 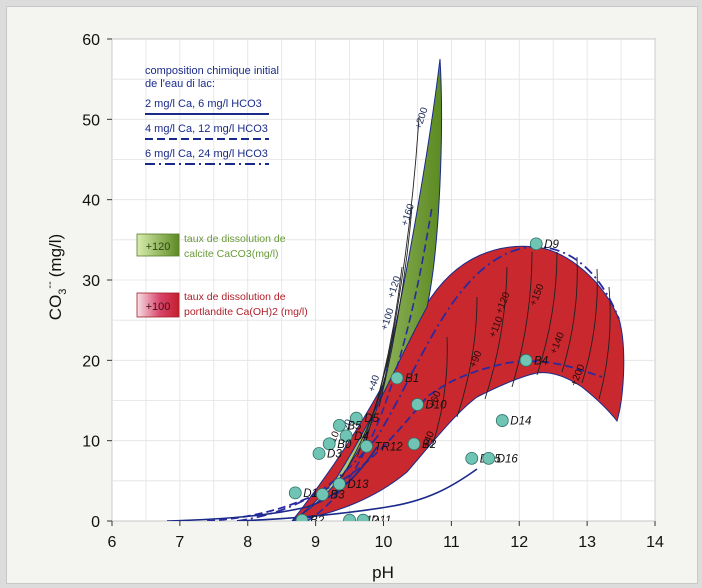 What do you see at coordinates (95, 522) in the screenshot?
I see `y-tick-label: 0` at bounding box center [95, 522].